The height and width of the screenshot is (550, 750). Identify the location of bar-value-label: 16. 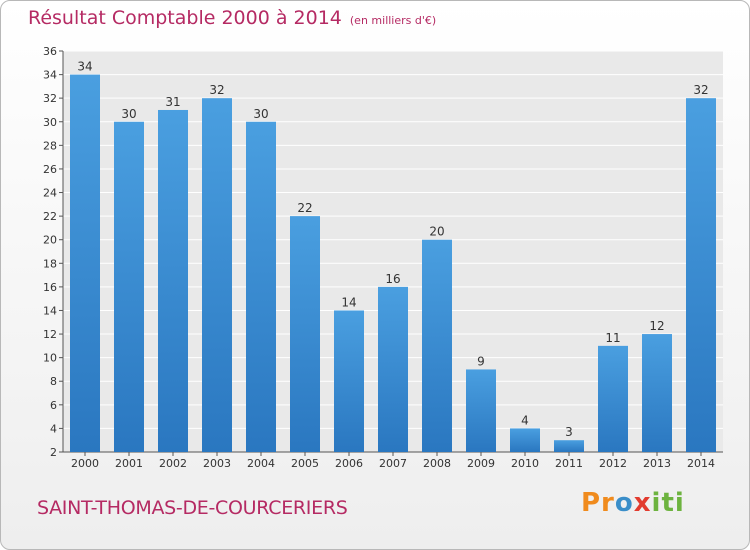
(392, 279).